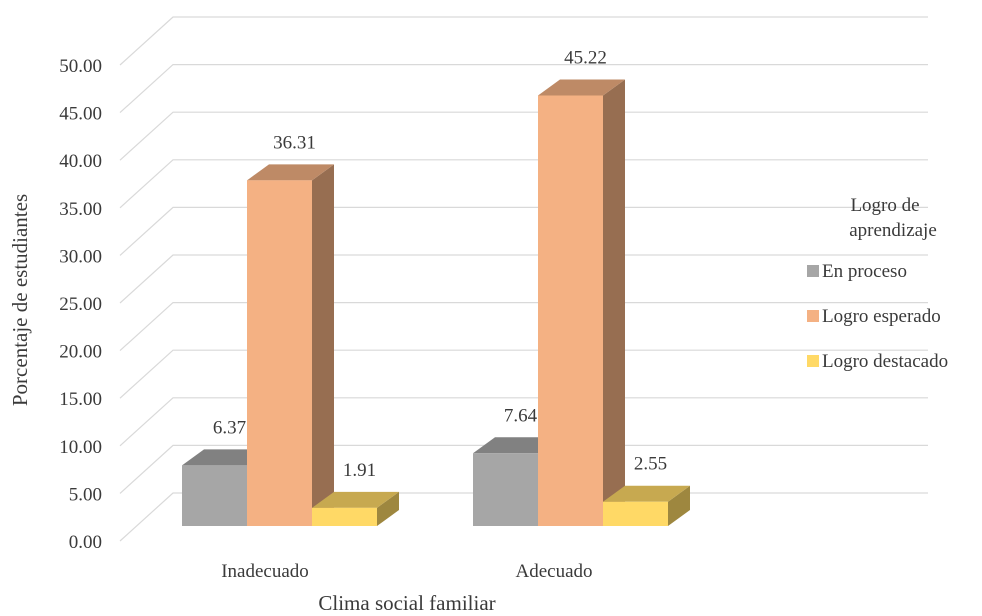 The image size is (982, 616). I want to click on category-label: Inadecuado, so click(265, 571).